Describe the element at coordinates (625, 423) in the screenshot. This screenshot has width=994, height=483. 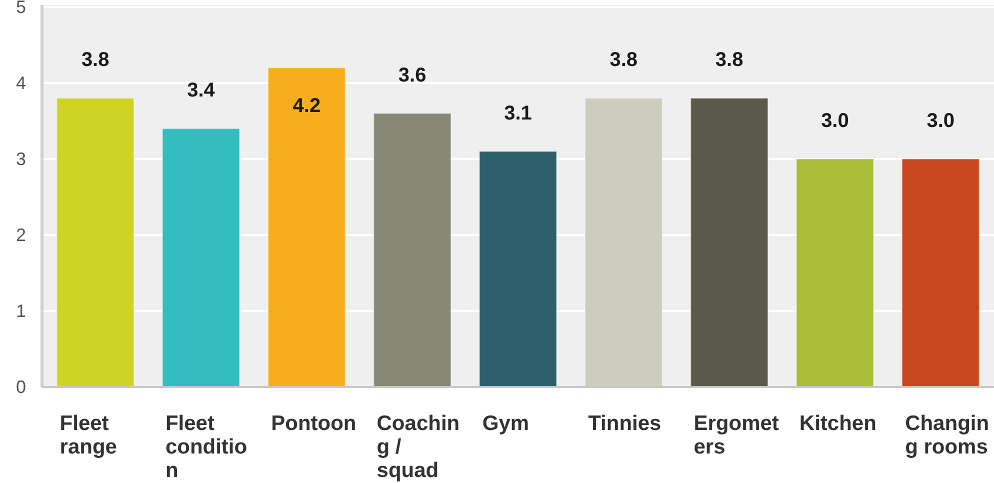
I see `x-tick-label: Tinnies` at that location.